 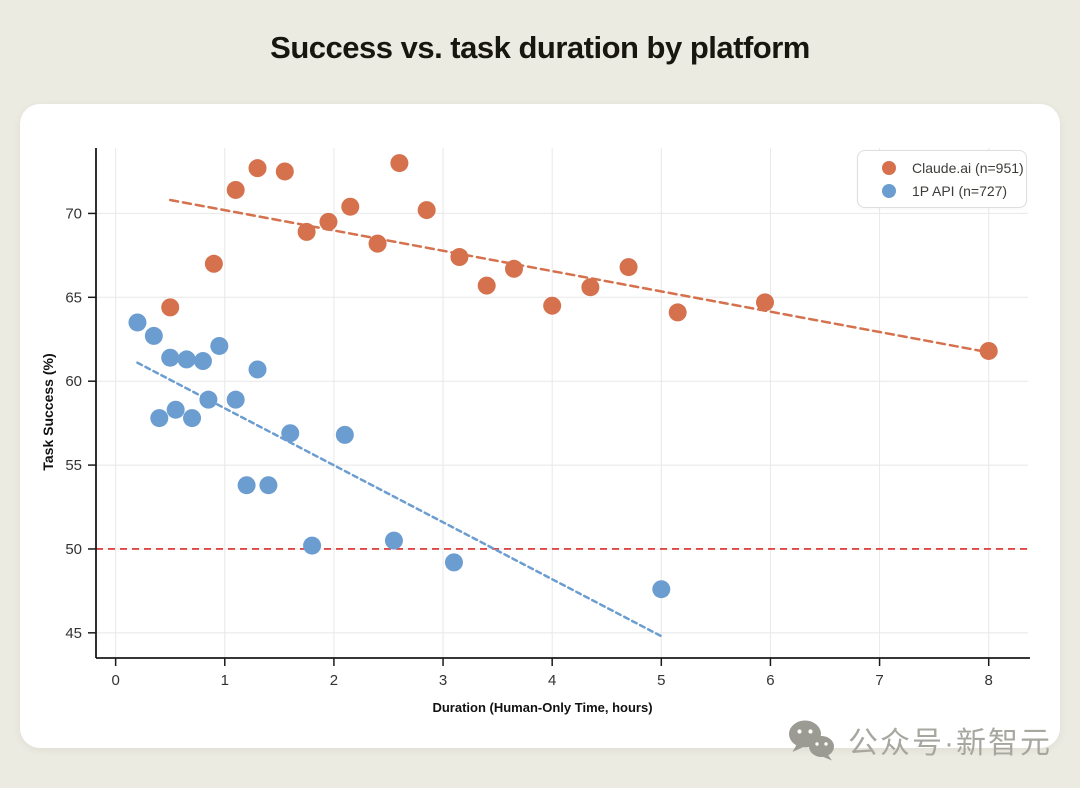 What do you see at coordinates (115, 680) in the screenshot?
I see `x-tick-label: 0` at bounding box center [115, 680].